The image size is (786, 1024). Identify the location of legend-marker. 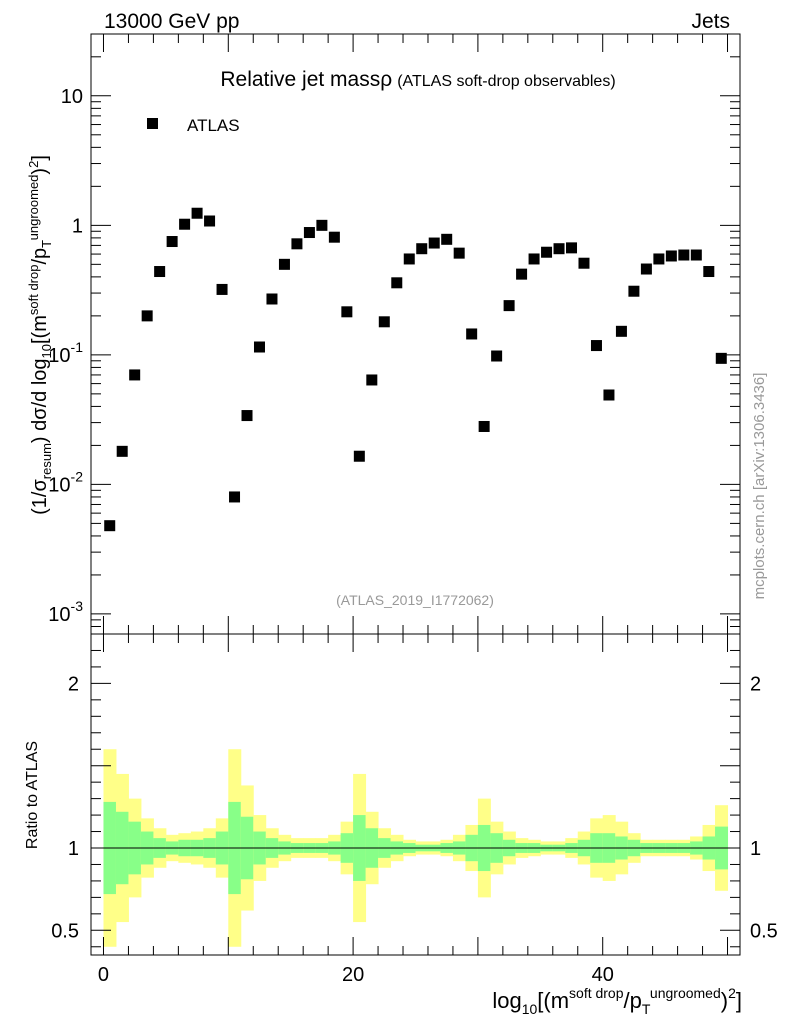
(152, 123).